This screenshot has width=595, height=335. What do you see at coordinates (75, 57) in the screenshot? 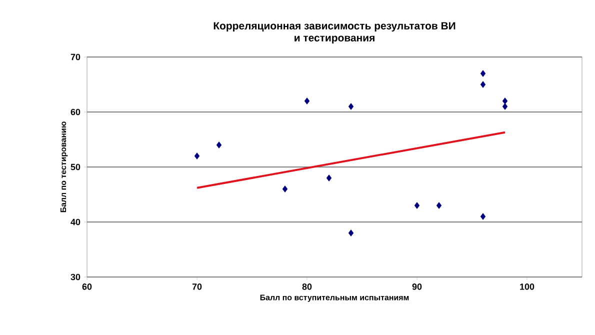
I see `y-tick-label: 70` at bounding box center [75, 57].